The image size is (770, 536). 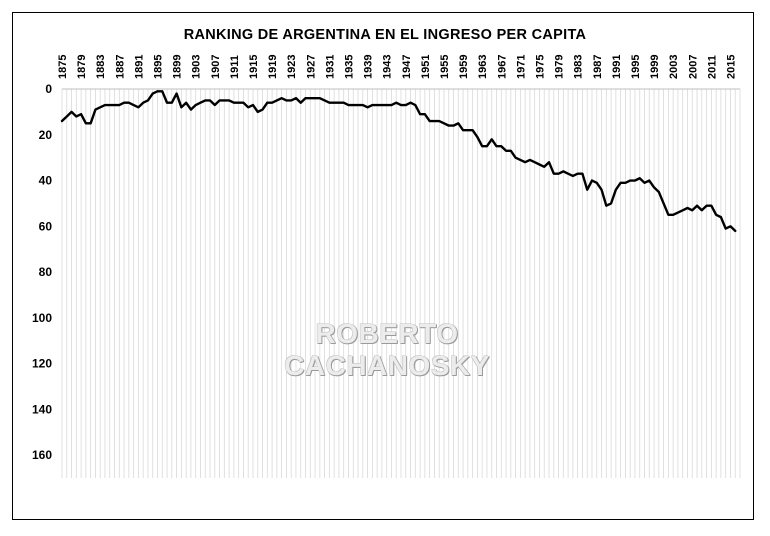 What do you see at coordinates (139, 67) in the screenshot?
I see `x-tick-label: 1891` at bounding box center [139, 67].